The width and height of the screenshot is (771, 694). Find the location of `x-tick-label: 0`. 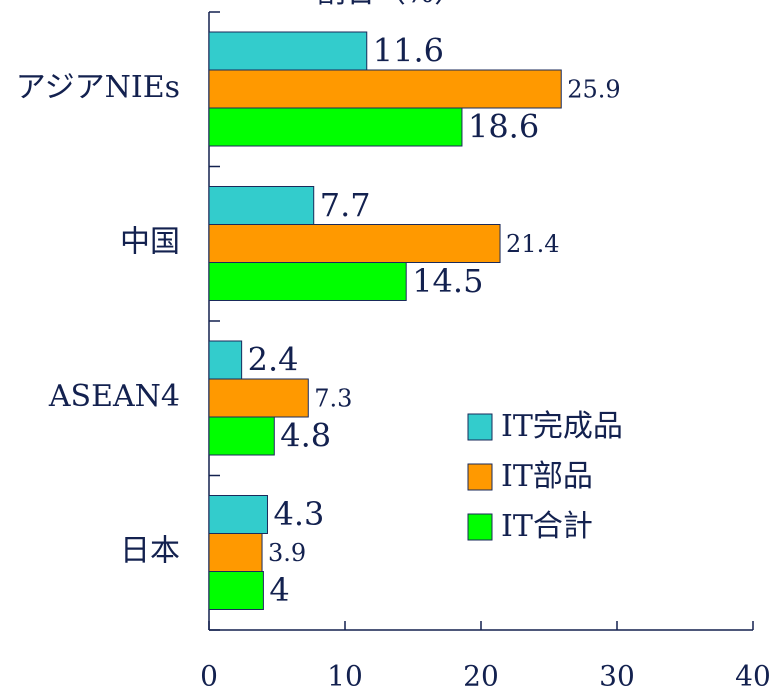

x-tick-label: 0 is located at coordinates (209, 676).